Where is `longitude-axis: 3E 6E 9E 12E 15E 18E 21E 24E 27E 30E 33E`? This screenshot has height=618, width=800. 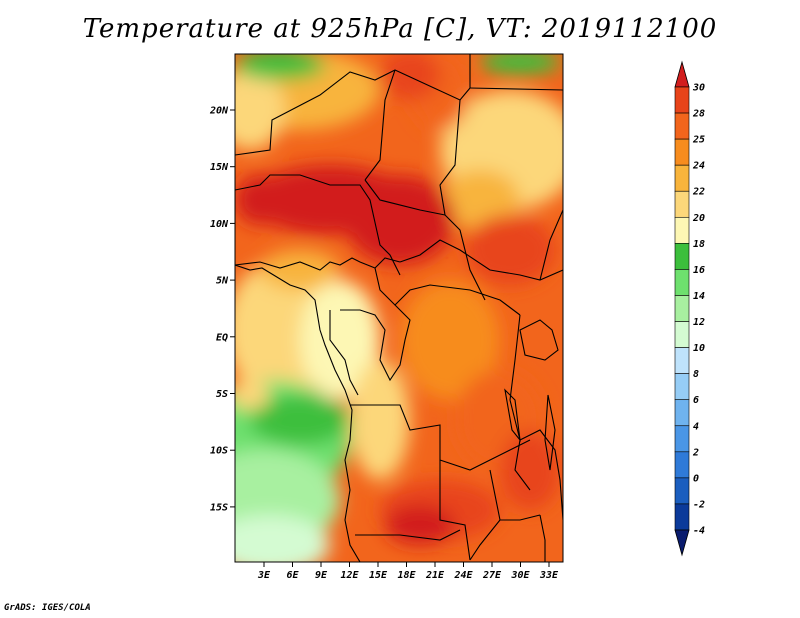
longitude-axis: 3E 6E 9E 12E 15E 18E 21E 24E 27E 30E 33E is located at coordinates (408, 571).